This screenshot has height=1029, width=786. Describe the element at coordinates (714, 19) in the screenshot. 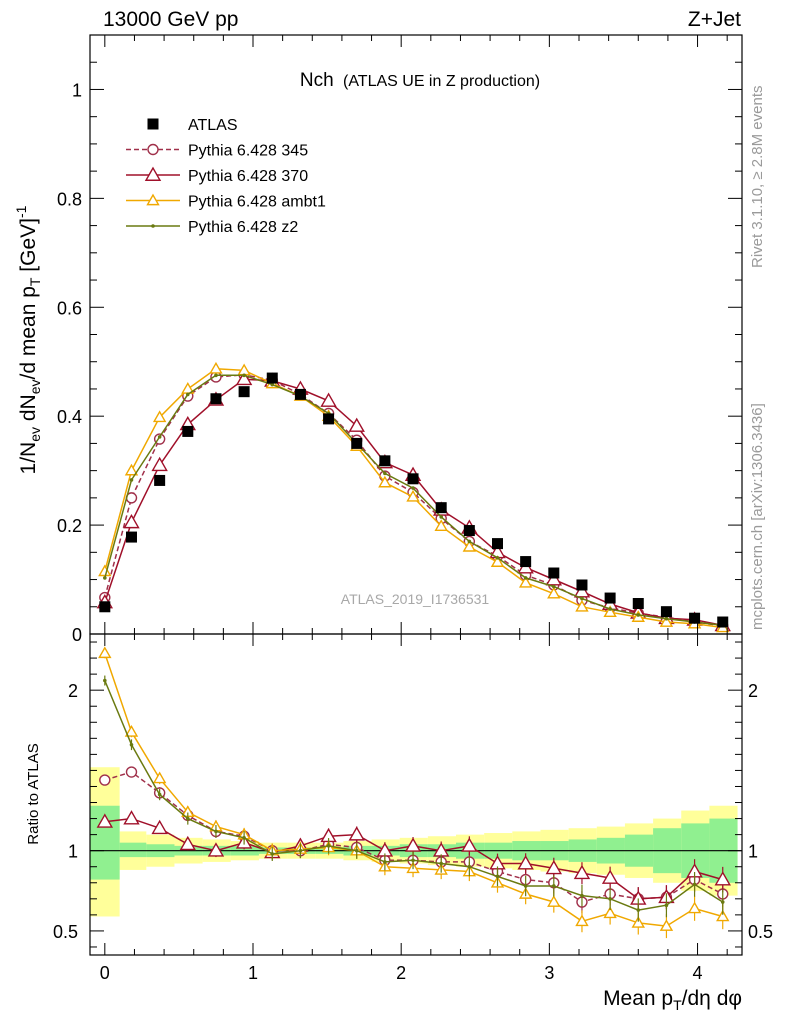

I see `header-right: Z+Jet` at that location.